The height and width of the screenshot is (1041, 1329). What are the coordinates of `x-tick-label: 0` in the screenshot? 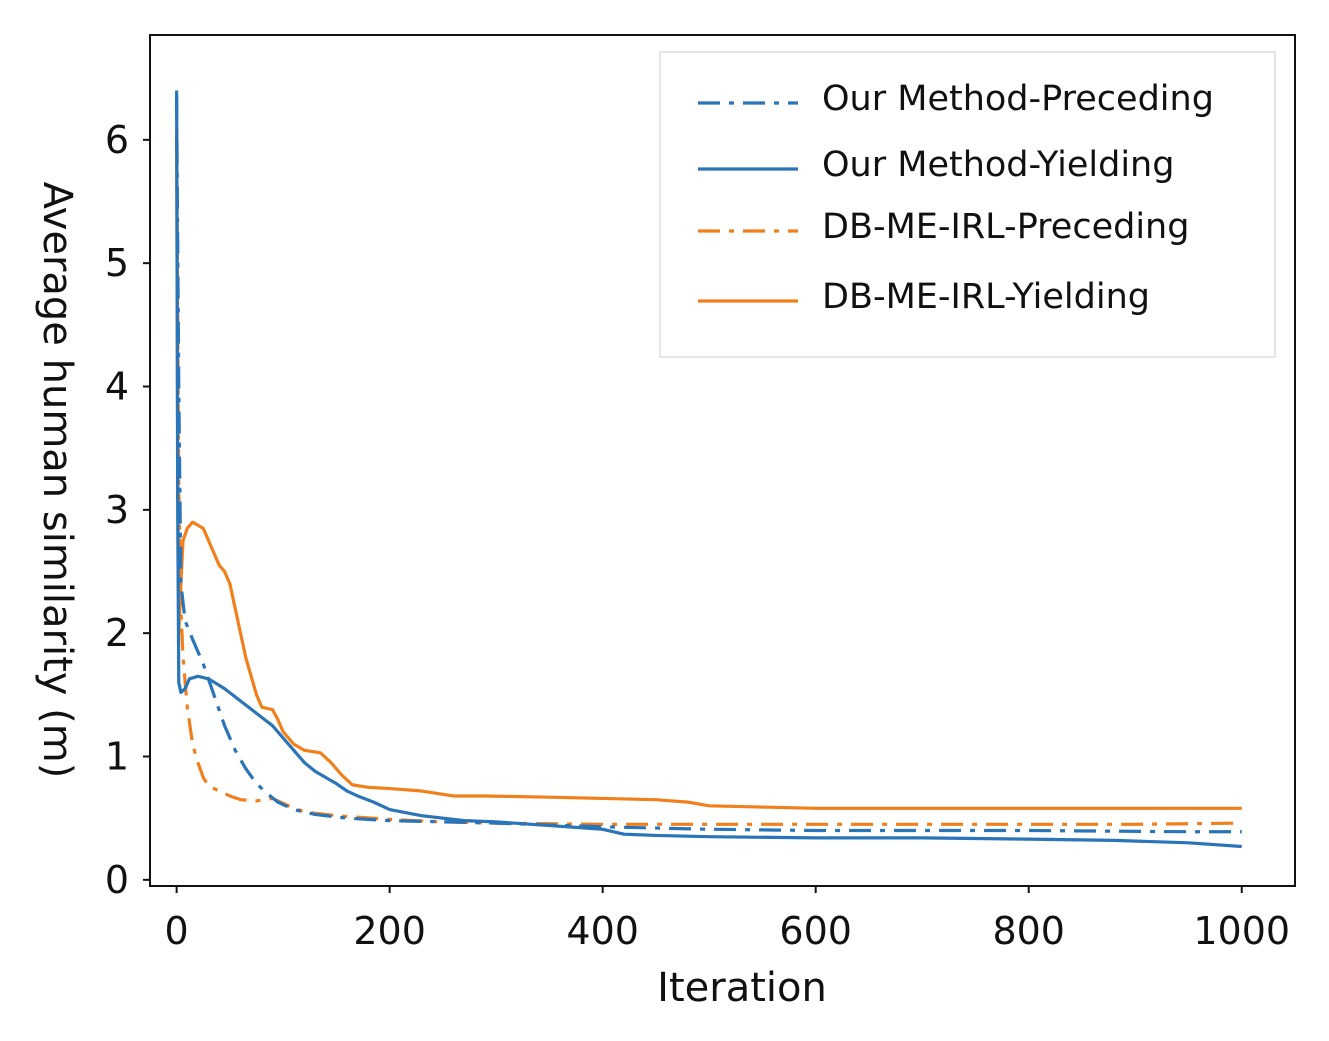 It's located at (177, 931).